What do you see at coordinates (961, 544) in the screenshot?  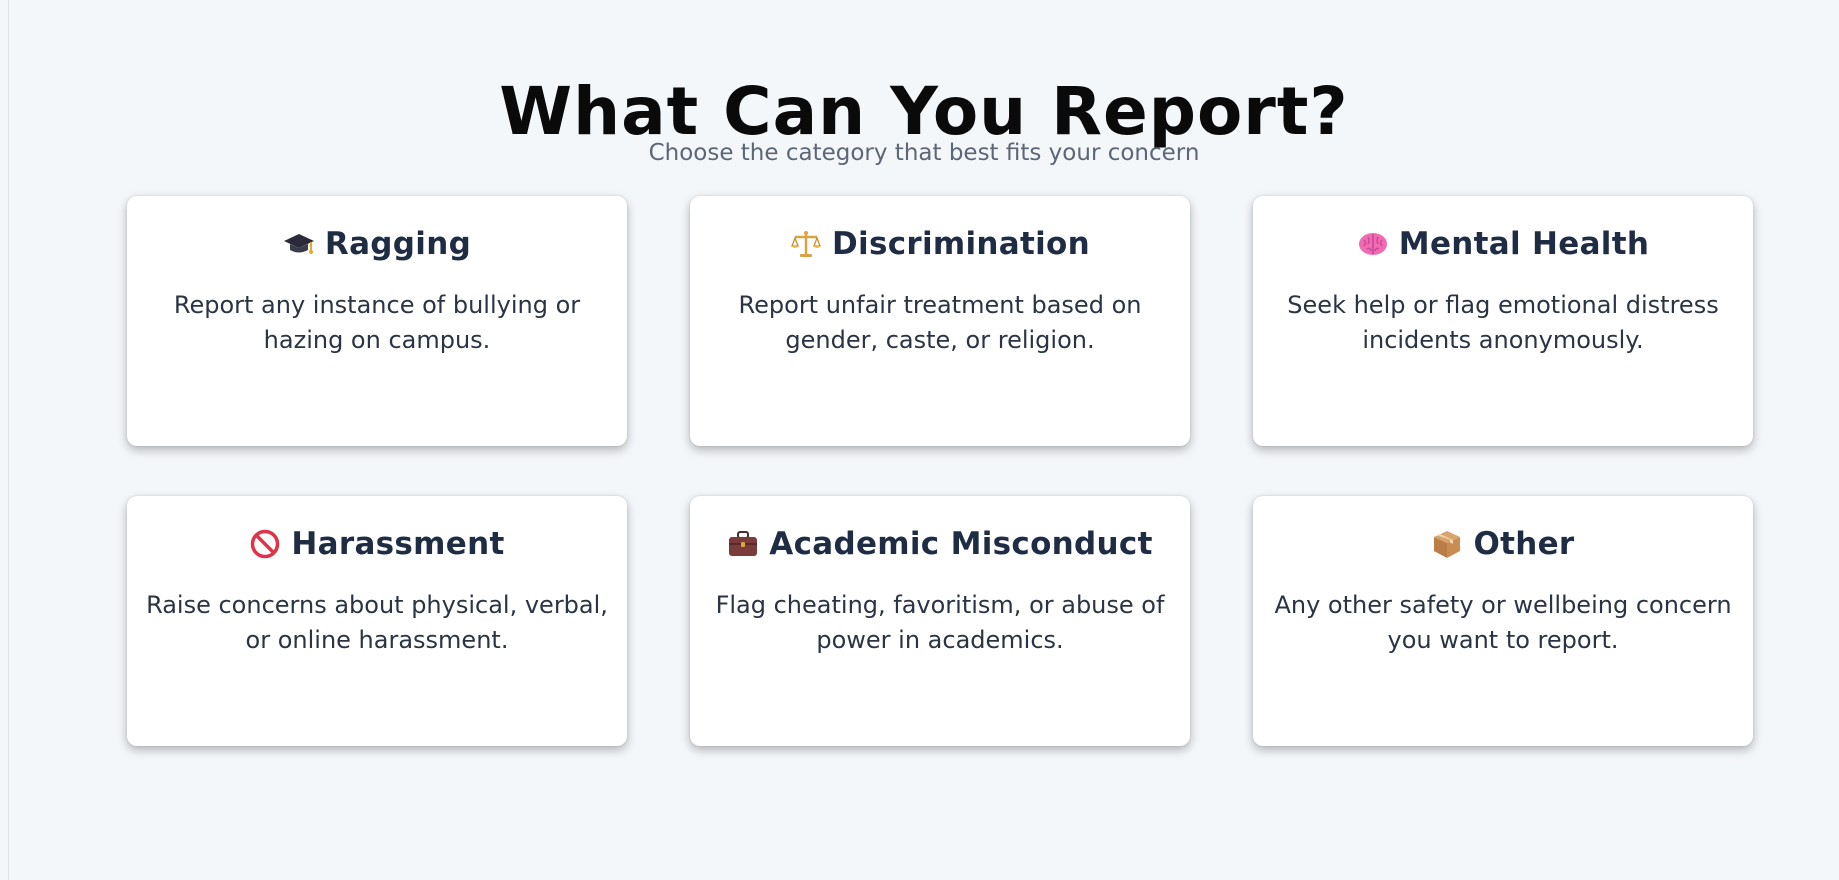 I see `card-title: Academic Misconduct` at bounding box center [961, 544].